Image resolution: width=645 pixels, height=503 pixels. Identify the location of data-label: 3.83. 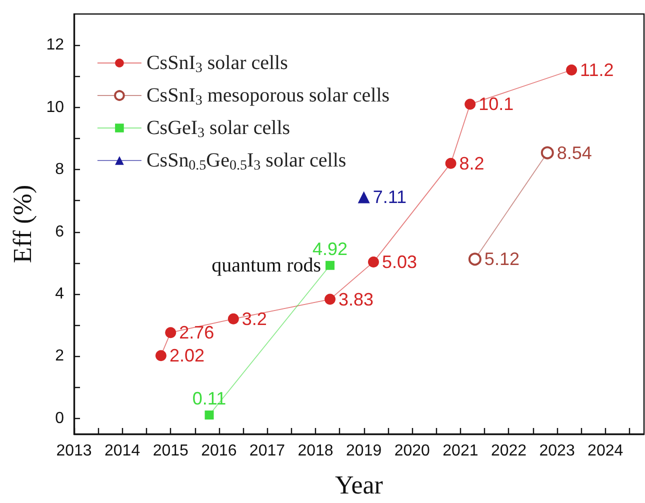
(356, 299).